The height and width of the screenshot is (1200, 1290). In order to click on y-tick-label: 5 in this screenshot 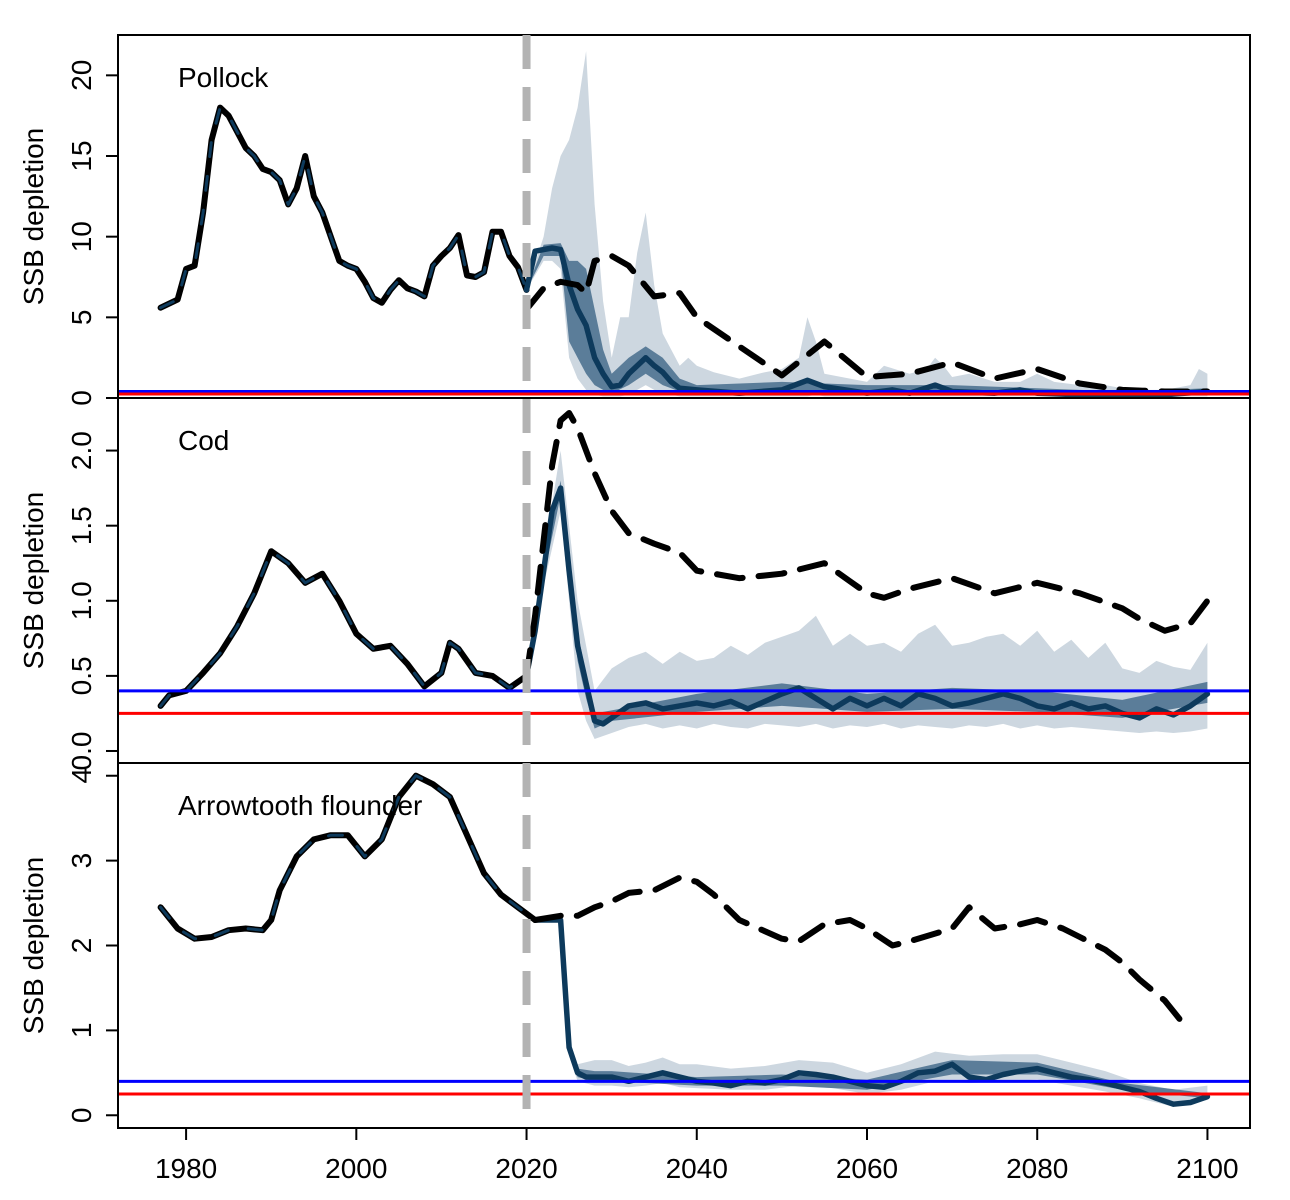, I will do `click(81, 318)`.